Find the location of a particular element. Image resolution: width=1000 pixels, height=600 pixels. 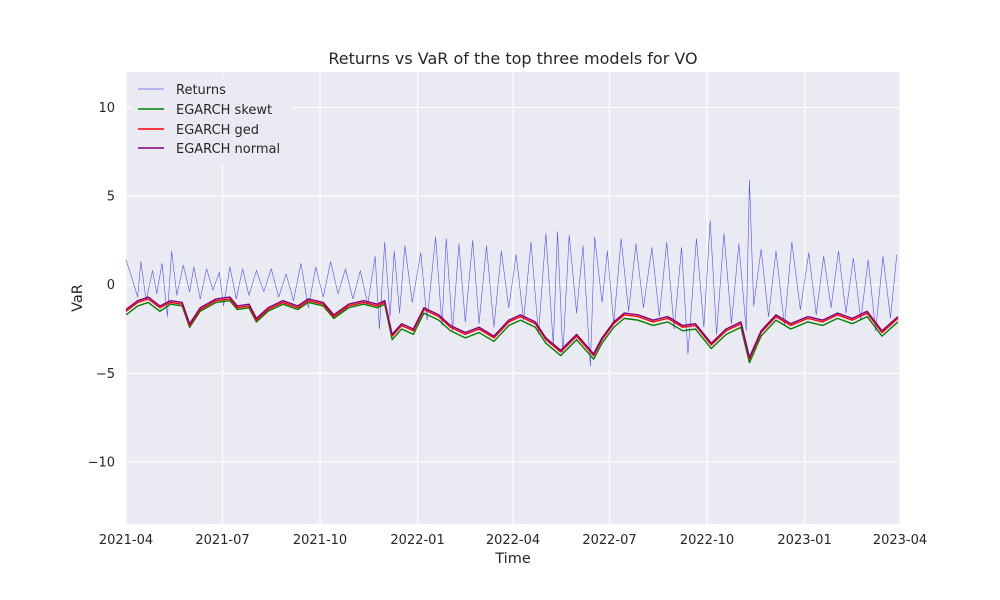

y-axis-label: VaR is located at coordinates (78, 298).